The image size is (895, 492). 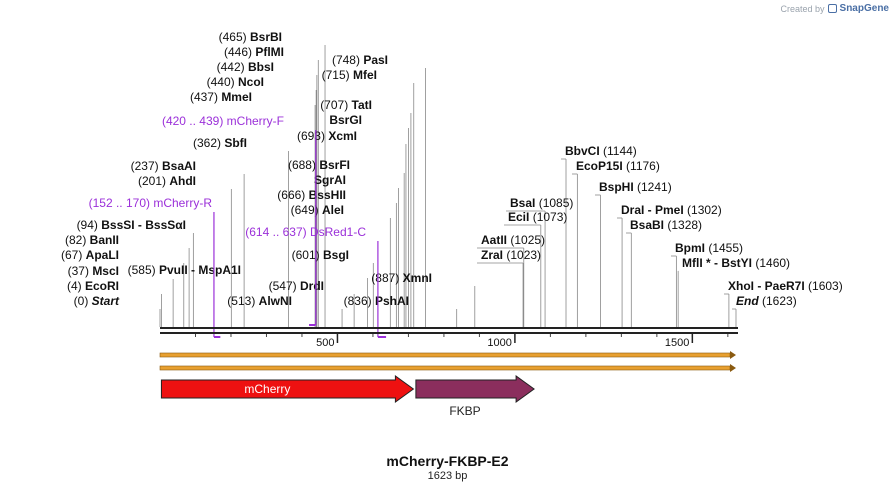 I want to click on enzyme-ecii: EciI (1073), so click(x=537, y=217).